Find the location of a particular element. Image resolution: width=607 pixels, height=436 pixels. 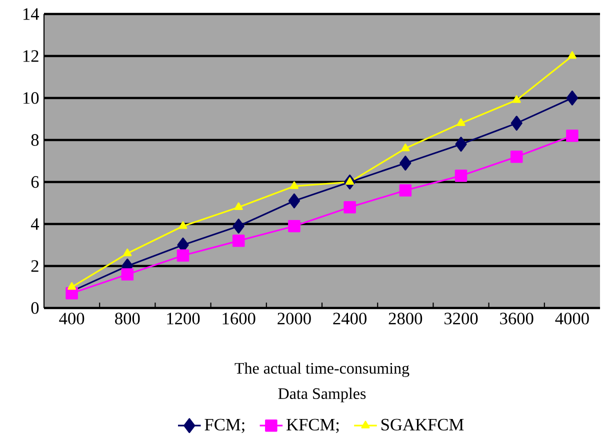

text: The actual time-consuming is located at coordinates (322, 370).